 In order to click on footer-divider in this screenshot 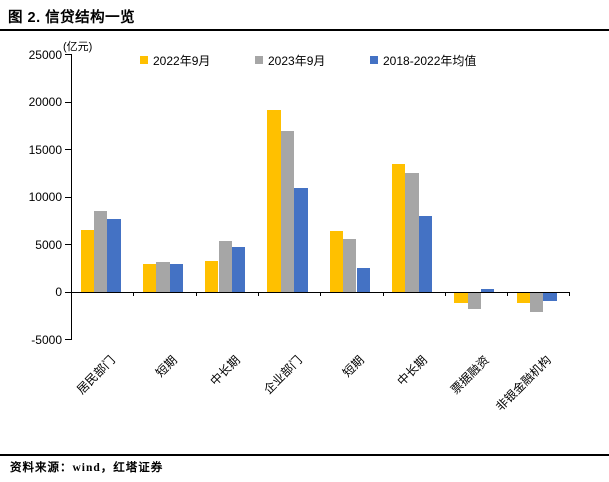, I will do `click(304, 455)`.